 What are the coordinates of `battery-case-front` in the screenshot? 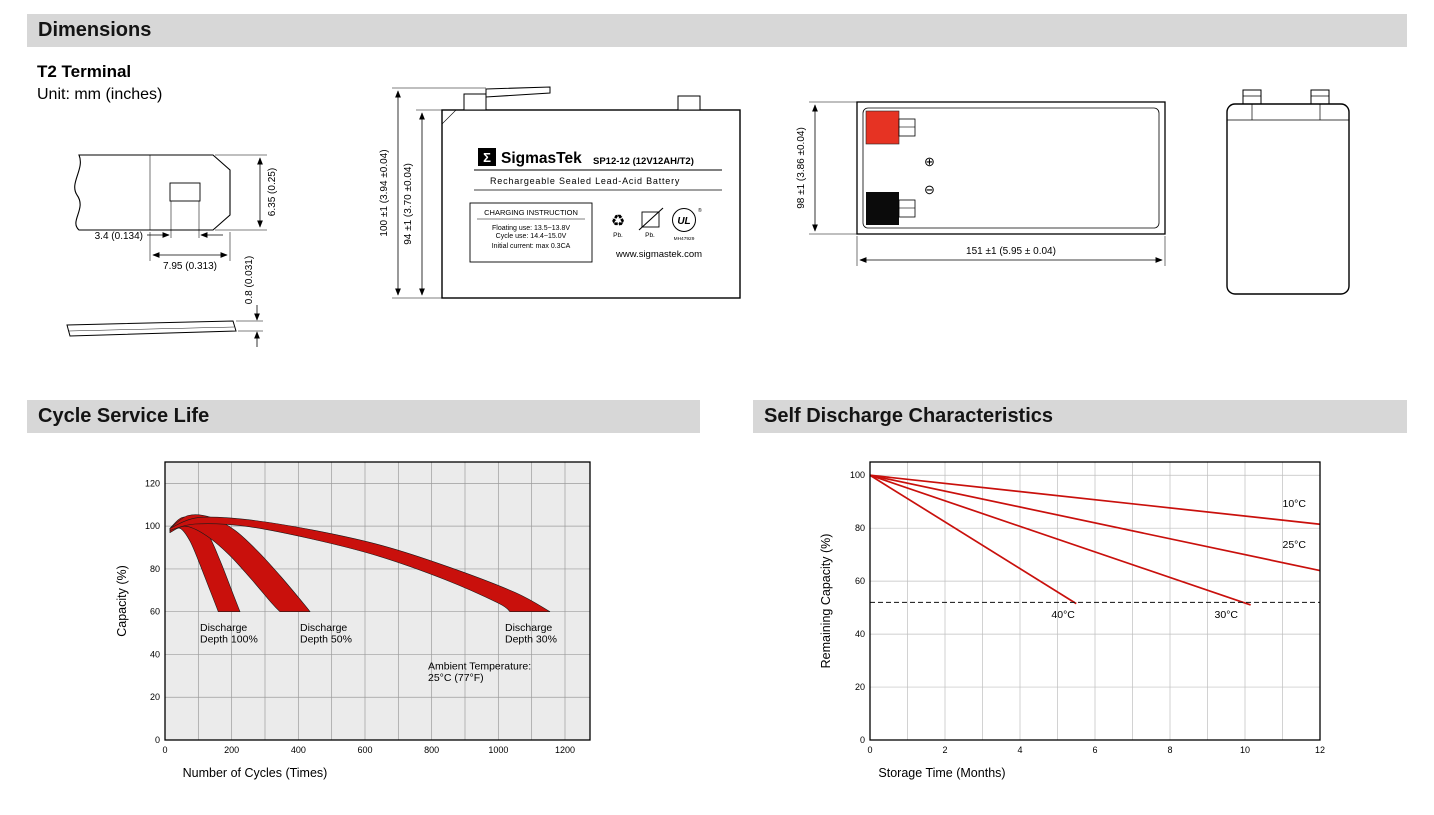 It's located at (591, 192).